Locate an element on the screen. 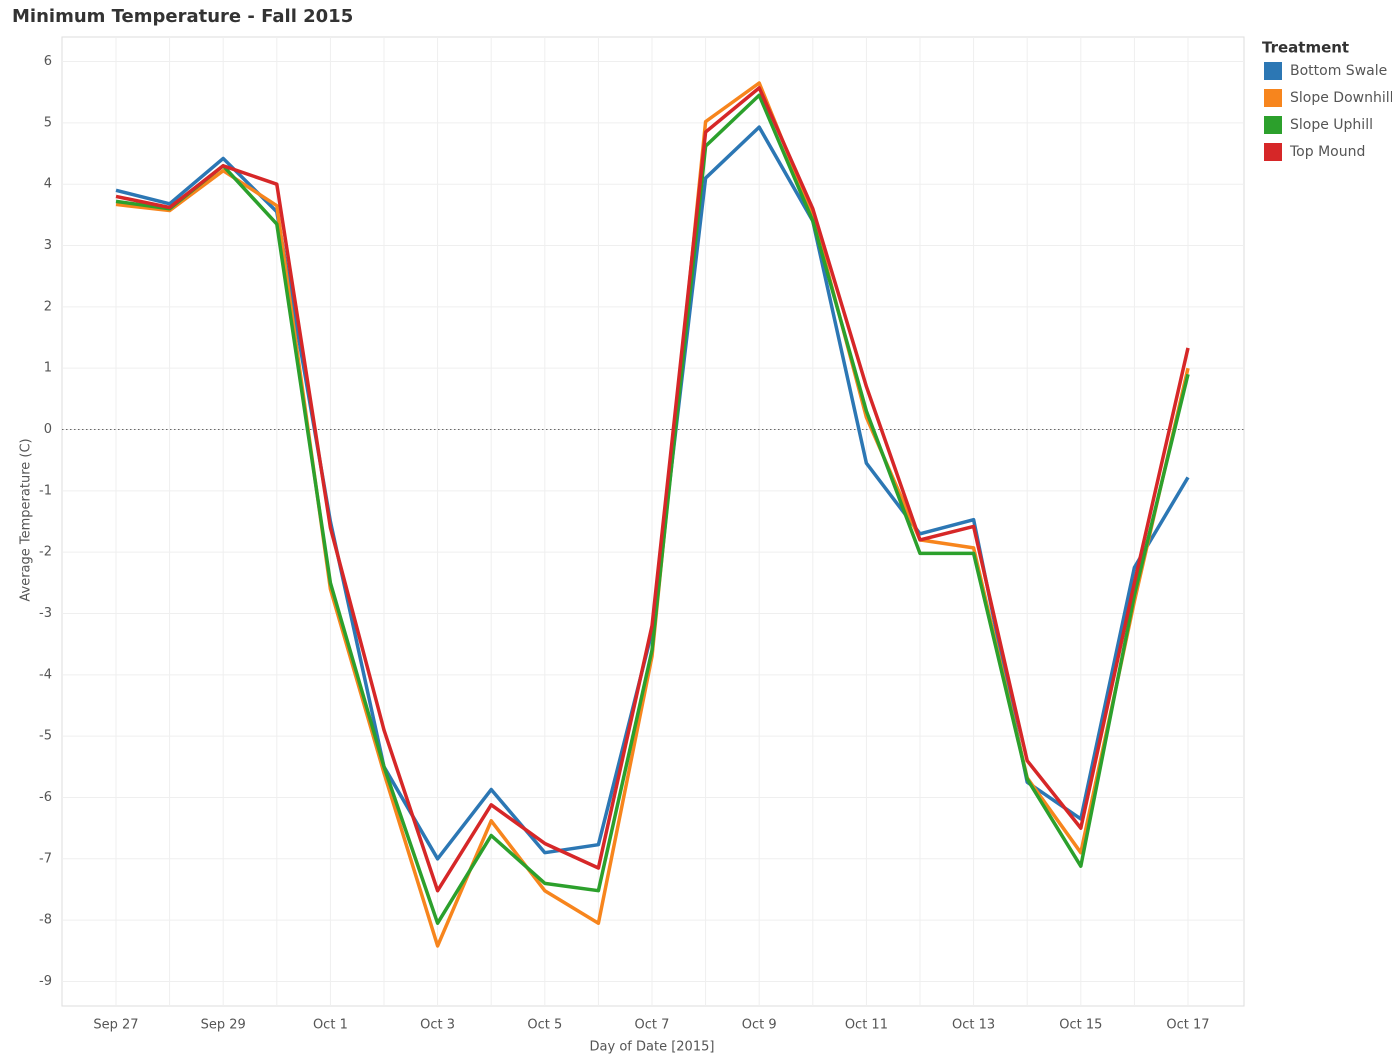  y-tick-label: -2 is located at coordinates (45, 552).